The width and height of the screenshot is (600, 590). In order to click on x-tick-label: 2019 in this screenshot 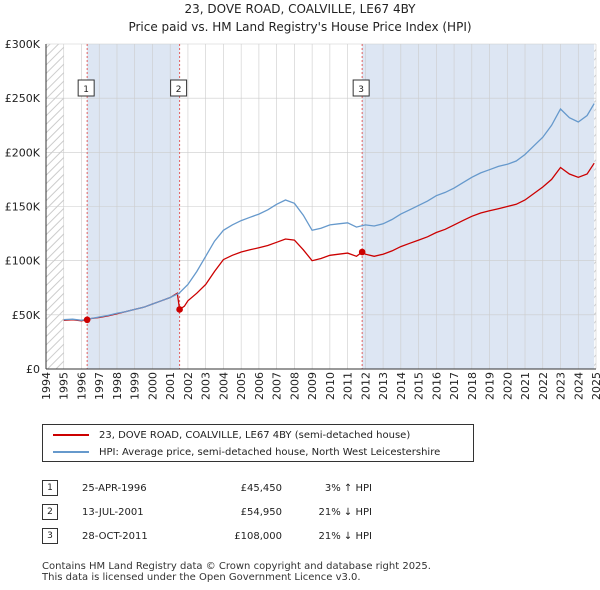, I will do `click(490, 386)`.